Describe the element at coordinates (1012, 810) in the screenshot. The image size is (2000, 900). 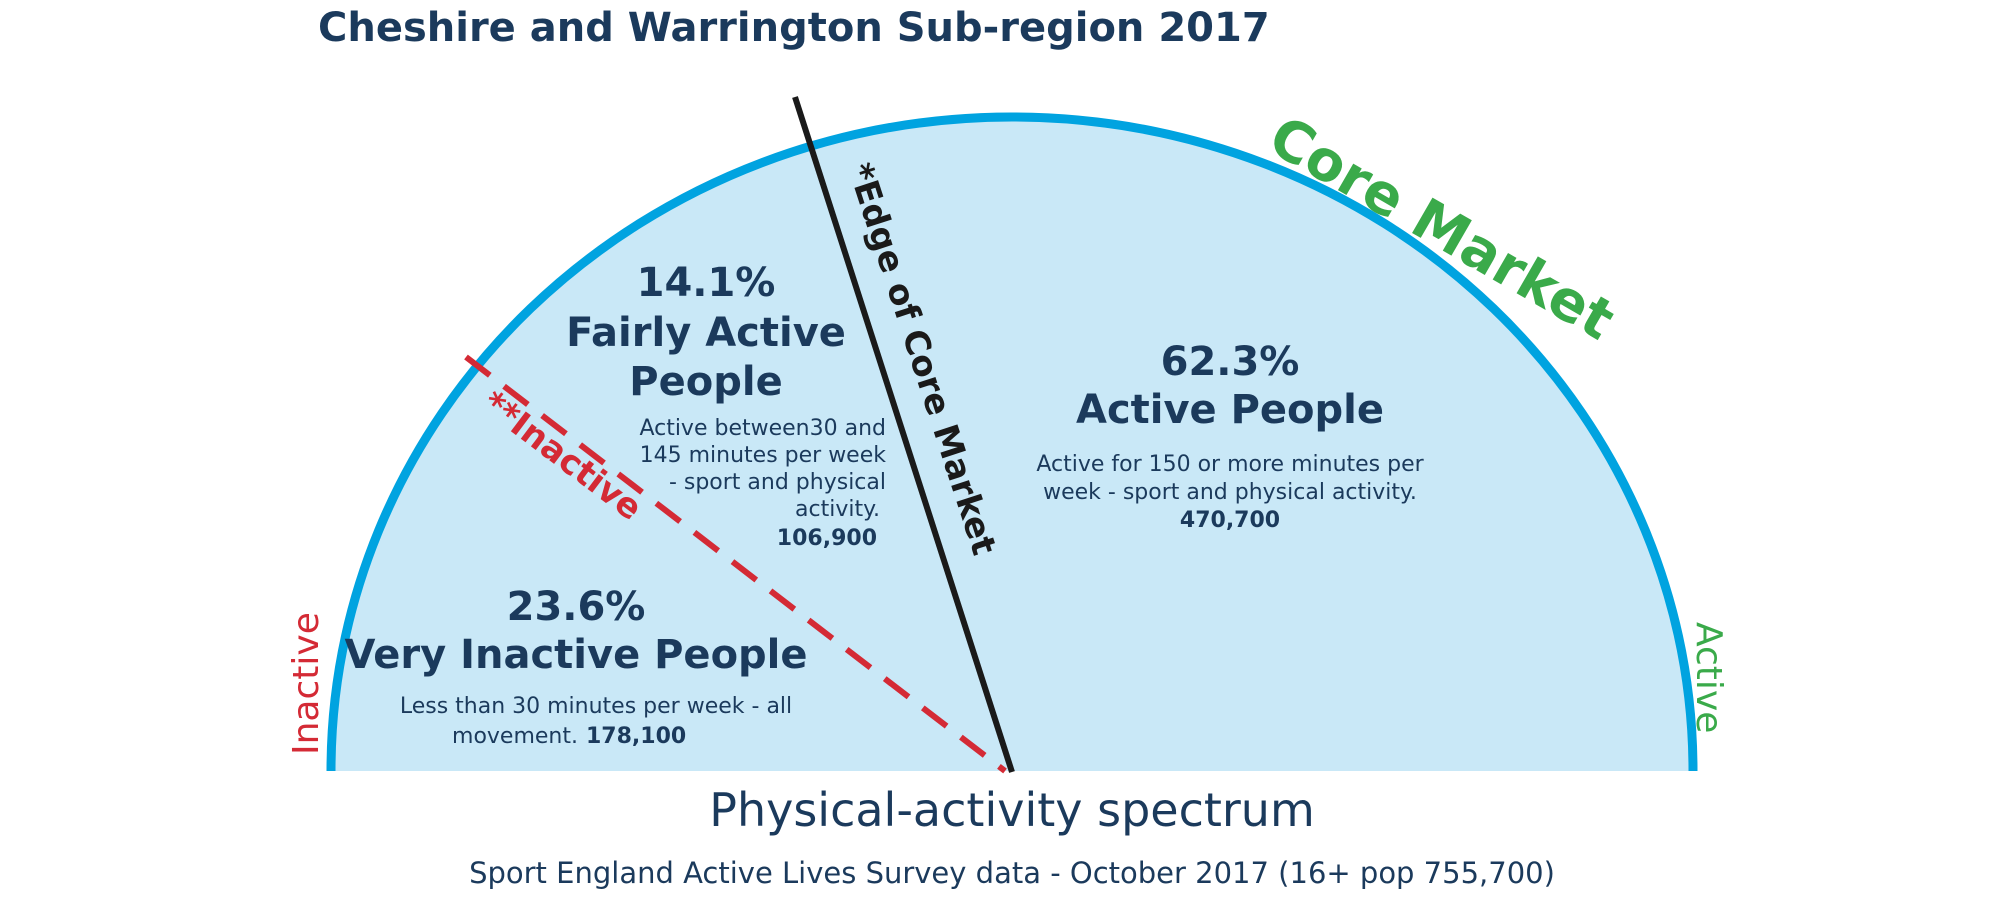
I see `spectrum-title: Physical-activity spectrum` at that location.